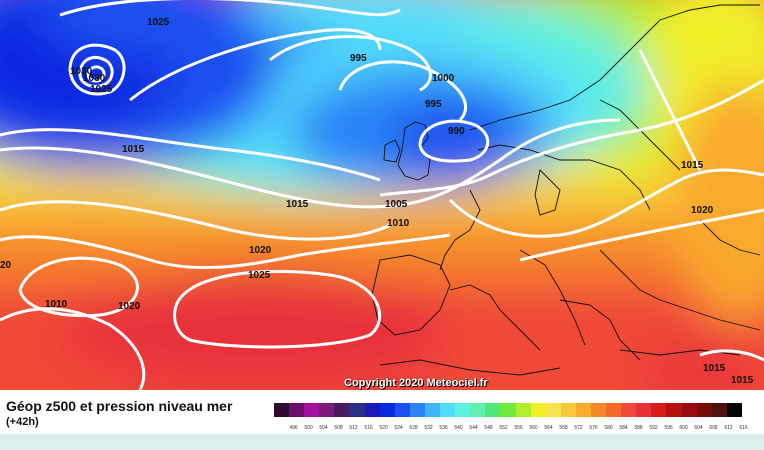 The image size is (764, 450). I want to click on scale-label: 540, so click(458, 428).